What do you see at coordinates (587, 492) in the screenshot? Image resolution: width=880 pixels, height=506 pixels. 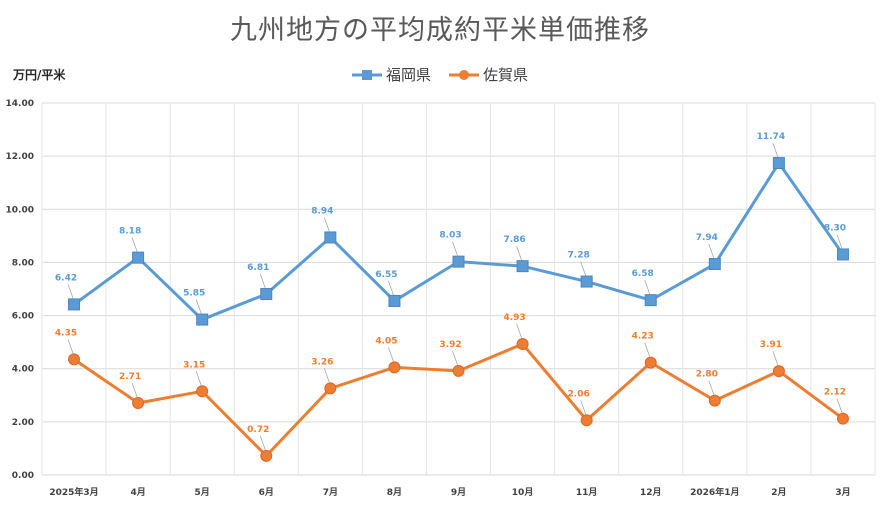 I see `x-tick-label: 11月` at bounding box center [587, 492].